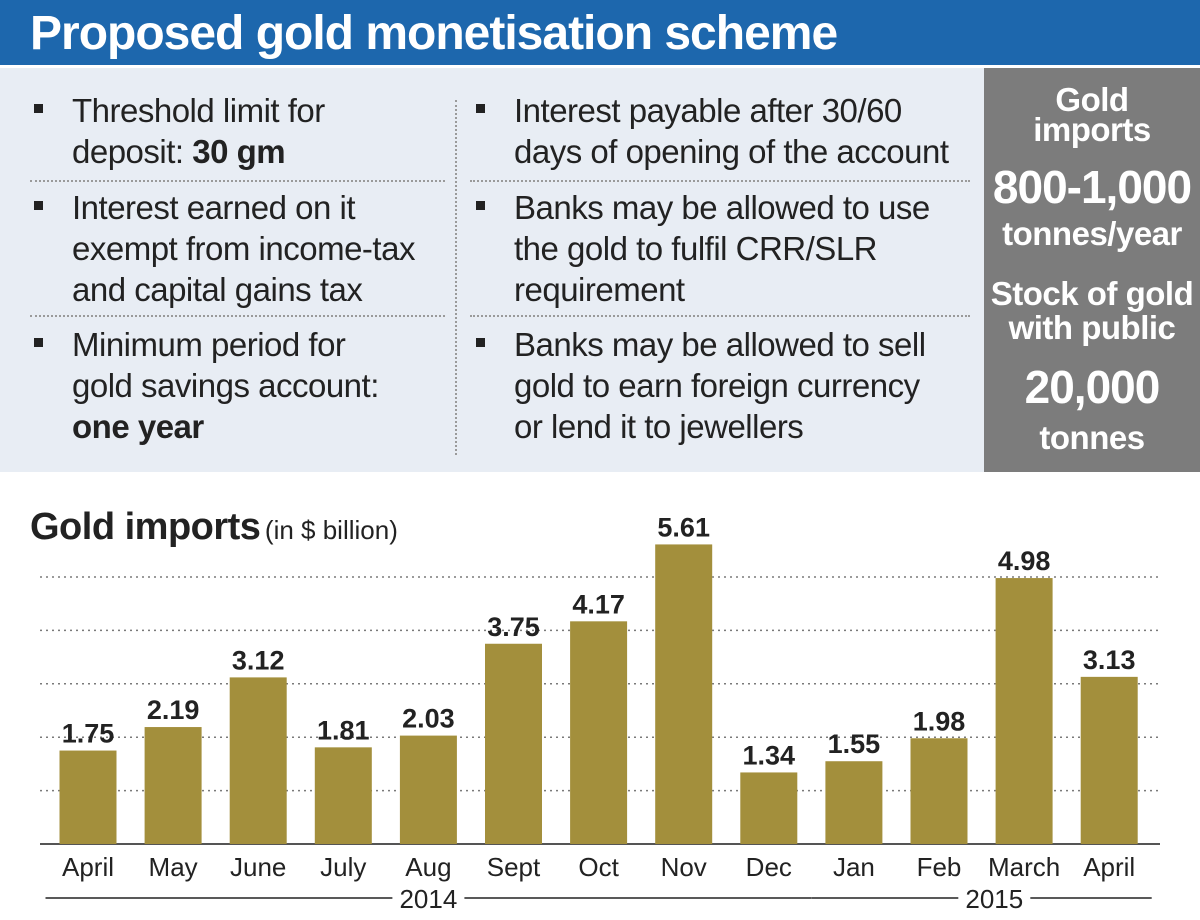 The width and height of the screenshot is (1200, 920). I want to click on data-label: 2.03, so click(428, 719).